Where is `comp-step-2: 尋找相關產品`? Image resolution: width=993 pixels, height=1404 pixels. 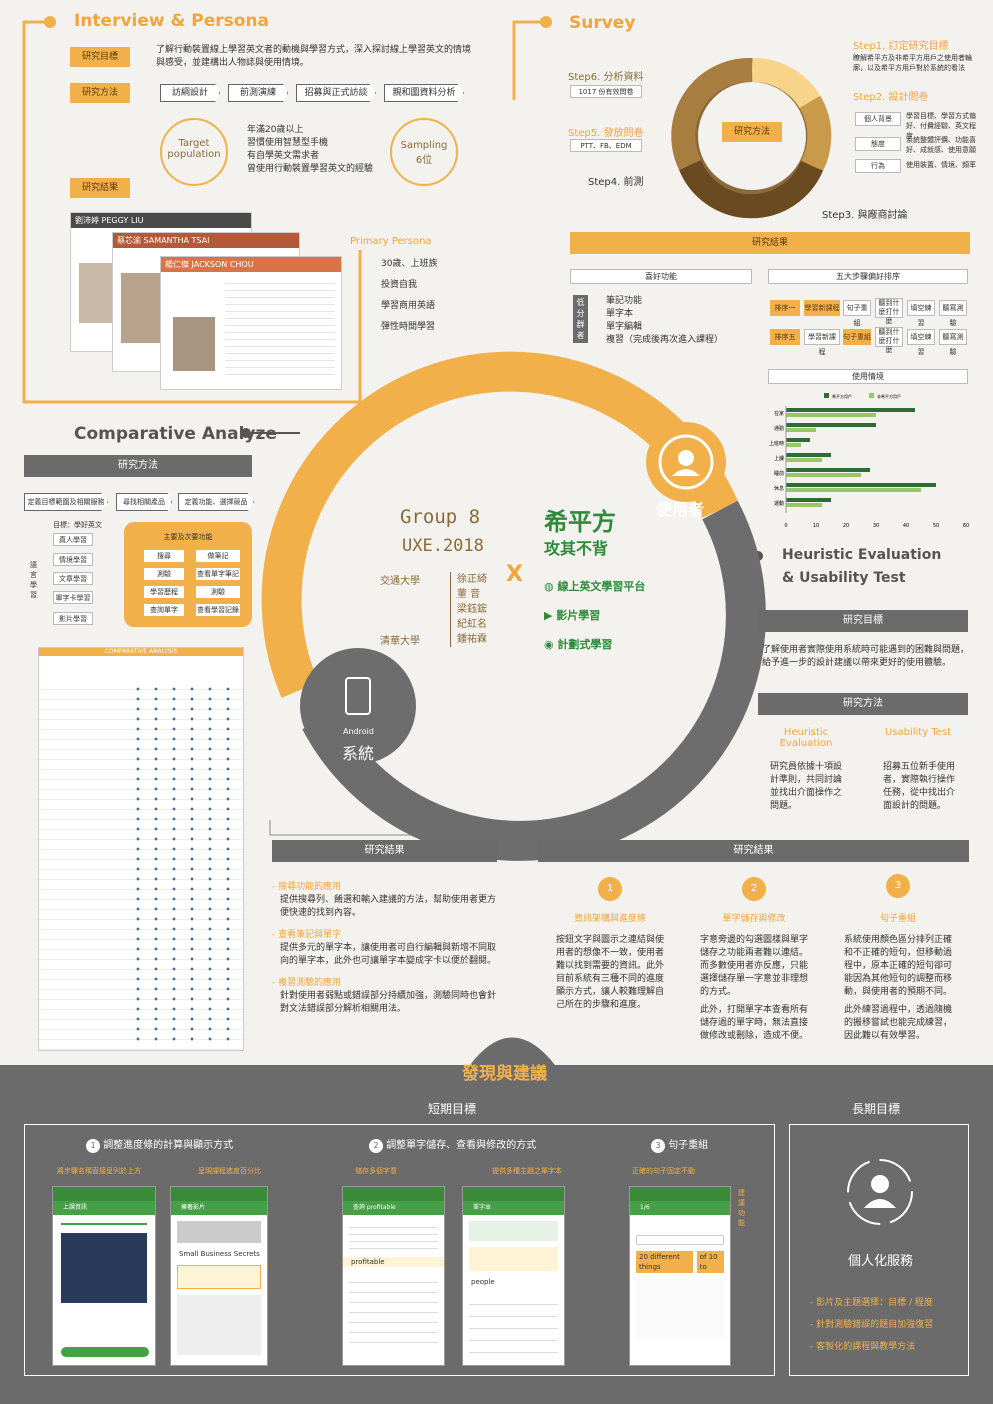
comp-step-2: 尋找相關產品 is located at coordinates (144, 502).